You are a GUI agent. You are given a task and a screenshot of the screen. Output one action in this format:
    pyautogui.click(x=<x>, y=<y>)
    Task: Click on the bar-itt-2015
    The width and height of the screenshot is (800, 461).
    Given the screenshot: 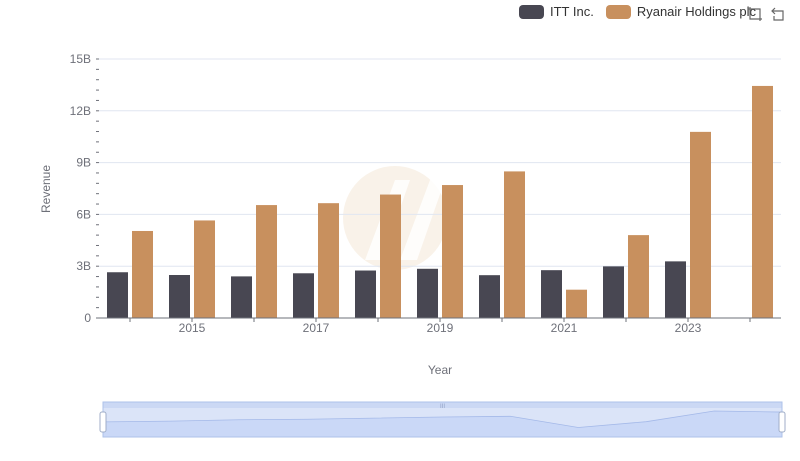 What is the action you would take?
    pyautogui.click(x=179, y=296)
    